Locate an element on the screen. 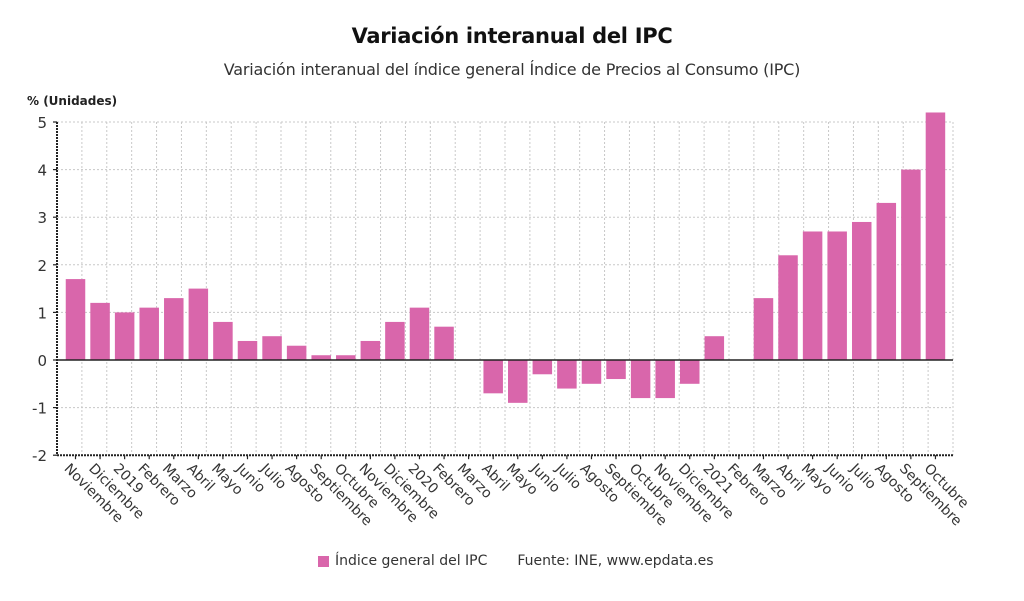 This screenshot has height=601, width=1024. legend-swatch is located at coordinates (323, 561).